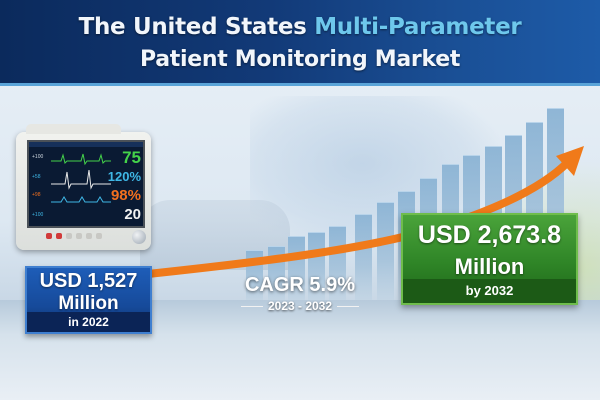  Describe the element at coordinates (125, 195) in the screenshot. I see `spo2-value: 98%` at that location.